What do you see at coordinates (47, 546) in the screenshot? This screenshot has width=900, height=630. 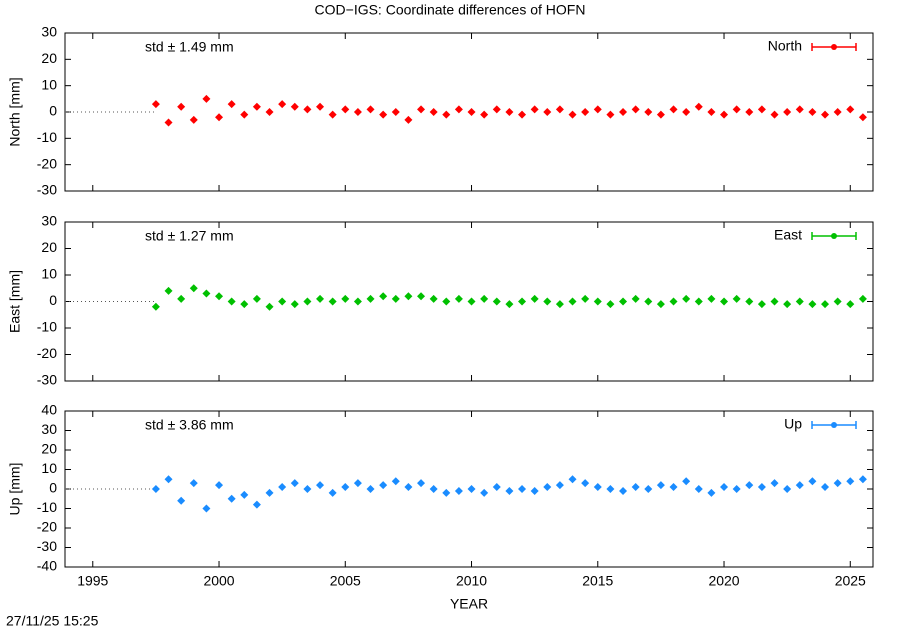 I see `y-tick-label: -30` at bounding box center [47, 546].